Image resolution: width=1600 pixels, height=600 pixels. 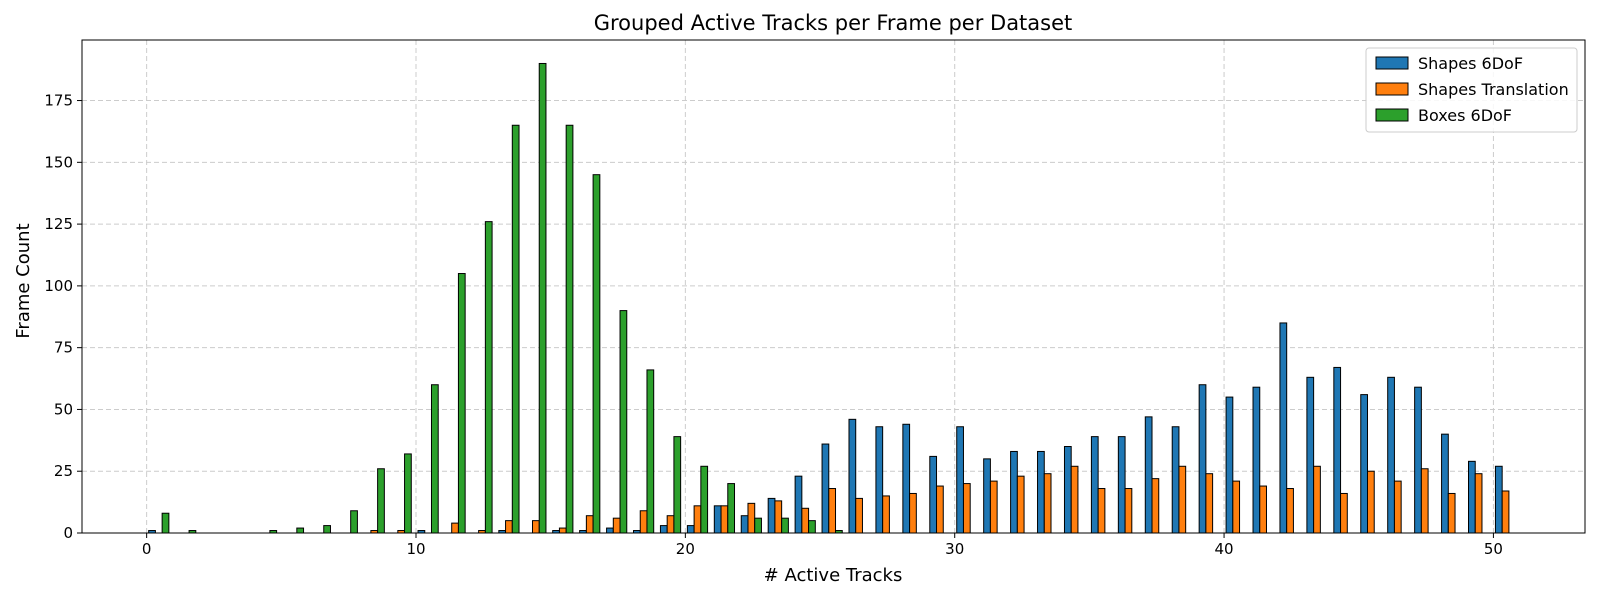 What do you see at coordinates (147, 549) in the screenshot?
I see `x-tick-label: 0` at bounding box center [147, 549].